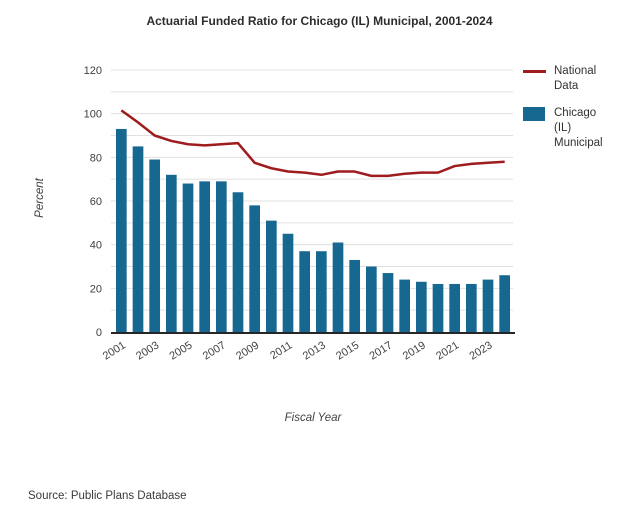 Image resolution: width=639 pixels, height=520 pixels. I want to click on legend-item-chicago-municipal: Chicago (IL) Municipal, so click(579, 128).